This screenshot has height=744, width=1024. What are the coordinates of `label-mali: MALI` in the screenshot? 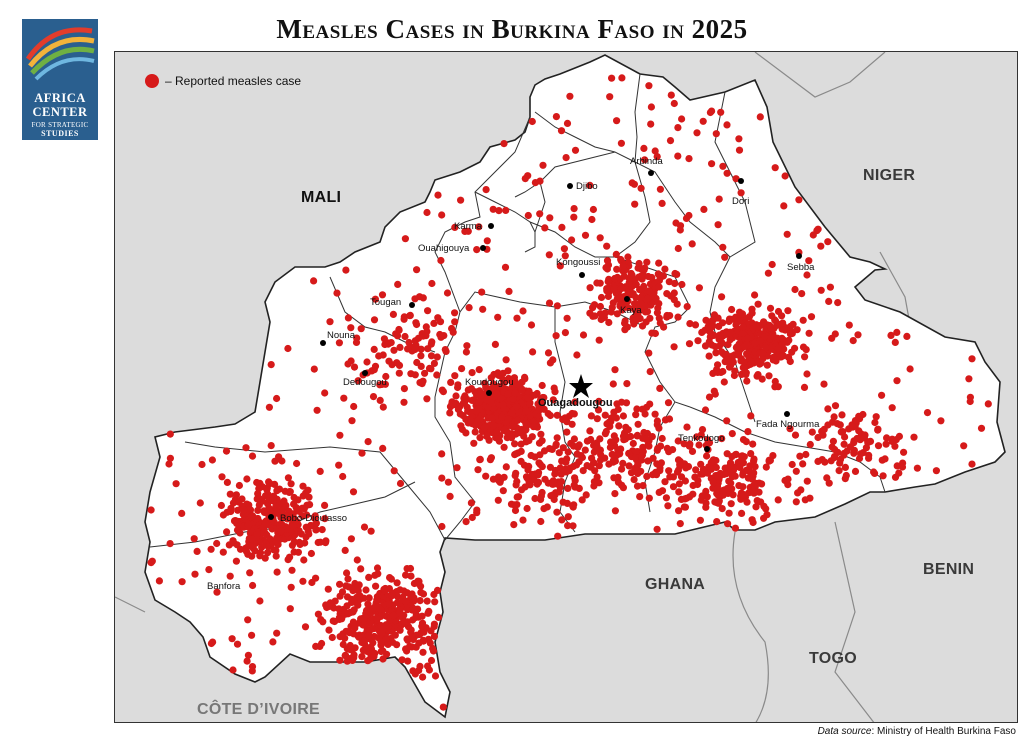 It's located at (321, 197).